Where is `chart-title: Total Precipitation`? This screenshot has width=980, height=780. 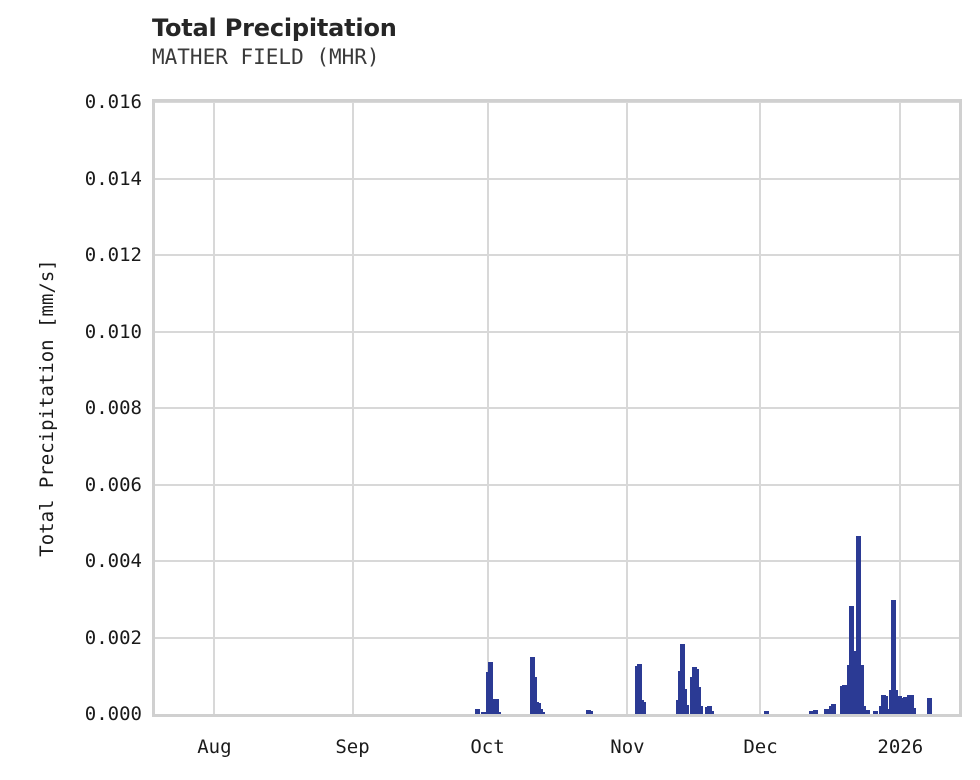 chart-title: Total Precipitation is located at coordinates (274, 28).